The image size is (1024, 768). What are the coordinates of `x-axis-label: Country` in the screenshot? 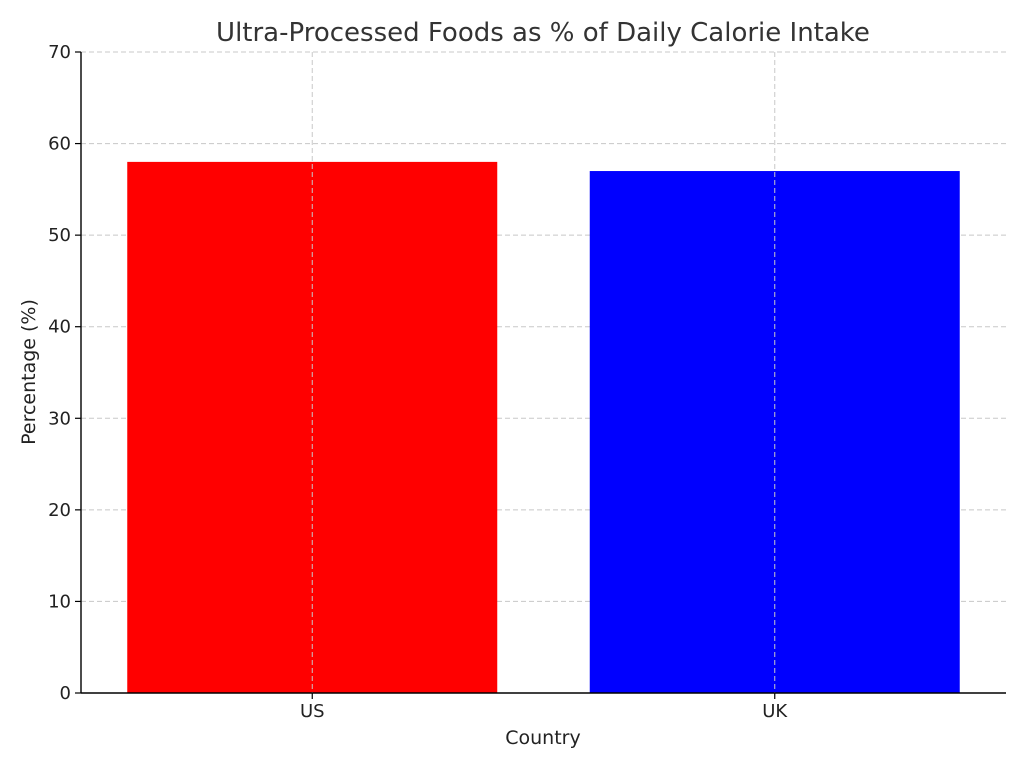 It's located at (542, 738).